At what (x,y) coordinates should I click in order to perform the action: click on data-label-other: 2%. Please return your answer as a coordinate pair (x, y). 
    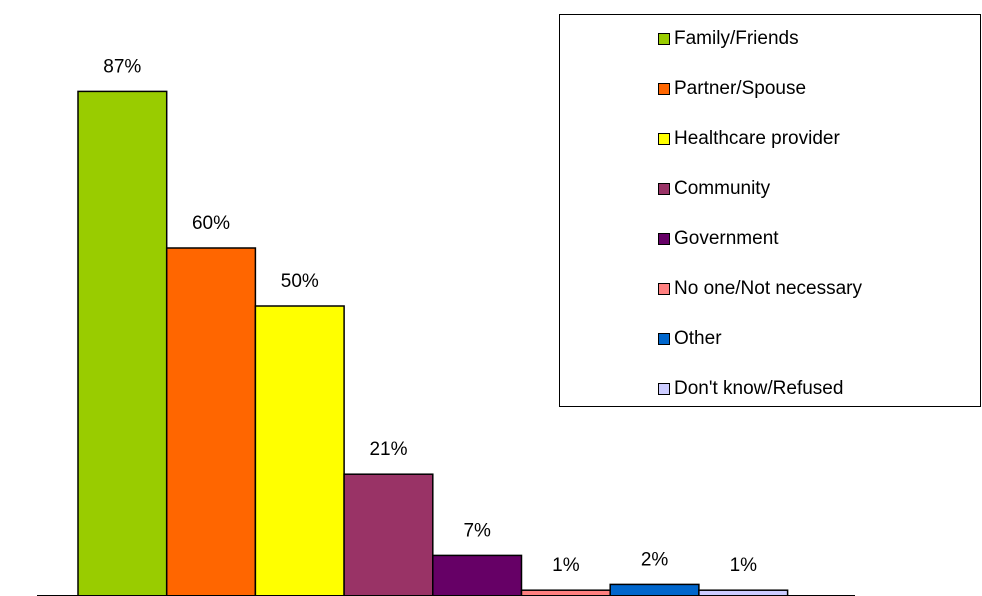
    Looking at the image, I should click on (655, 559).